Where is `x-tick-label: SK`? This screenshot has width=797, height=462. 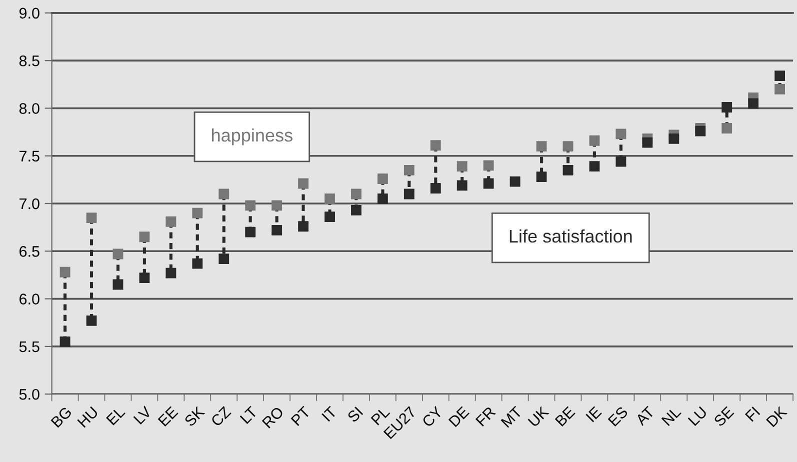
x-tick-label: SK is located at coordinates (195, 417).